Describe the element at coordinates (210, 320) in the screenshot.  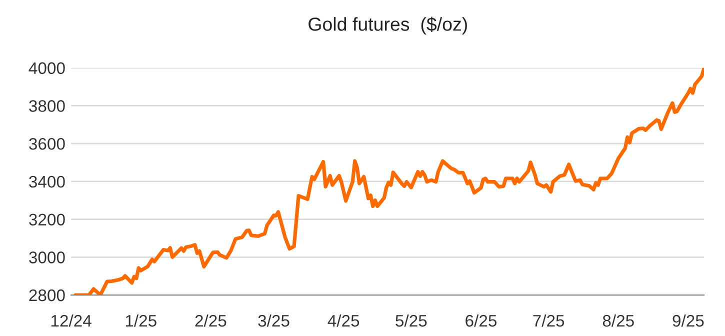
I see `x-tick-label: 2/25` at that location.